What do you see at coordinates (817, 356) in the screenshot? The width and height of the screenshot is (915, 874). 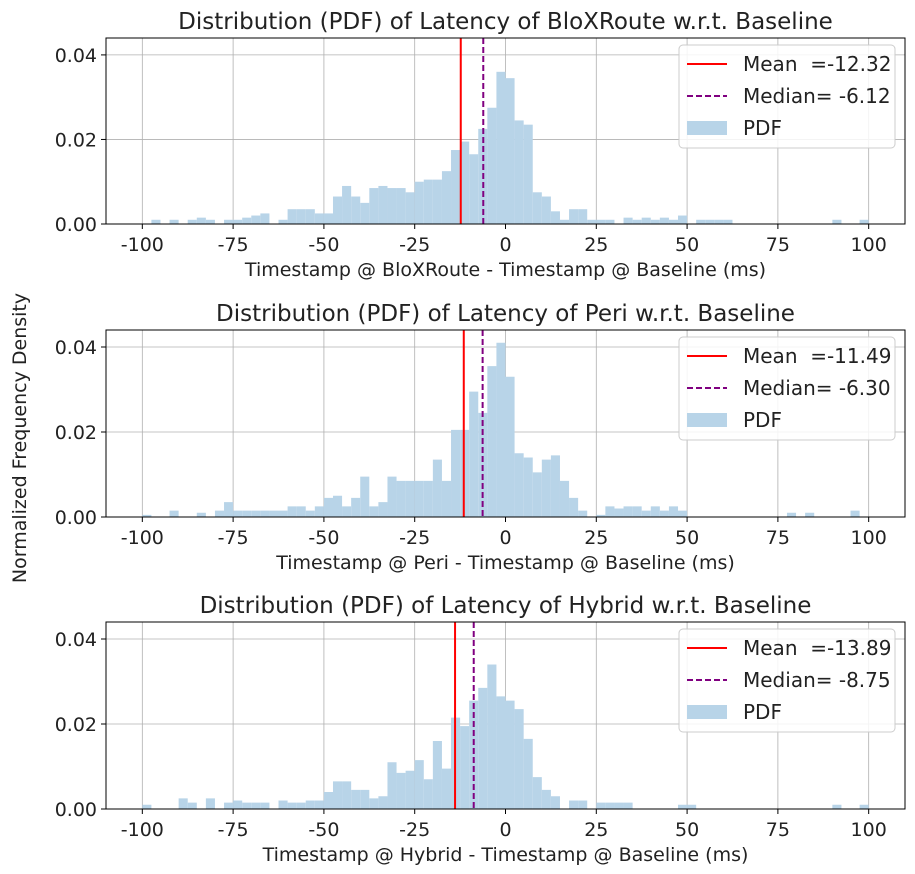 I see `legend-mean-label: Mean =-11.49` at bounding box center [817, 356].